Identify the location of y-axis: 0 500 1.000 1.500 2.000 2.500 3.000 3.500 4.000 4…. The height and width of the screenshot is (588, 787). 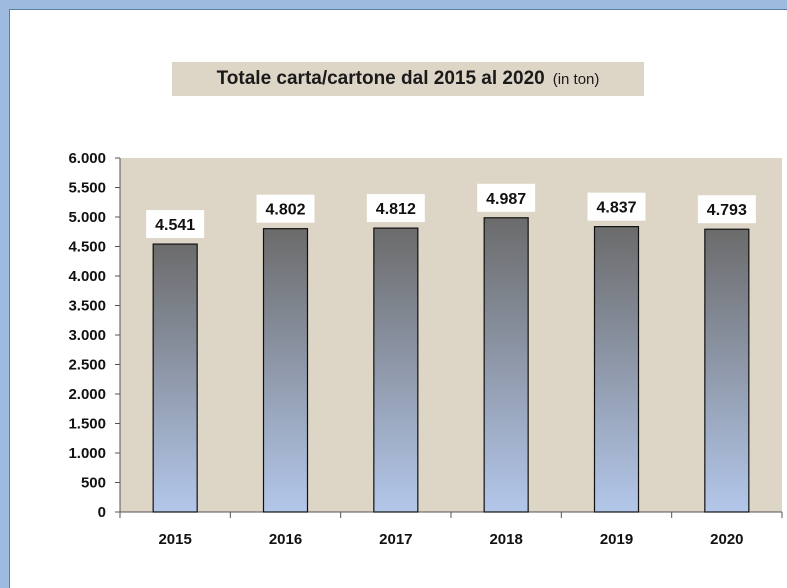
(94, 335).